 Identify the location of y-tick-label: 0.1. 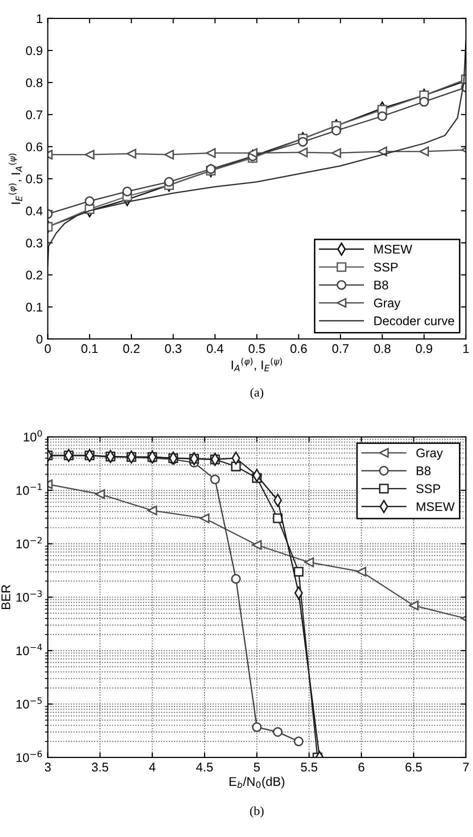
(34, 307).